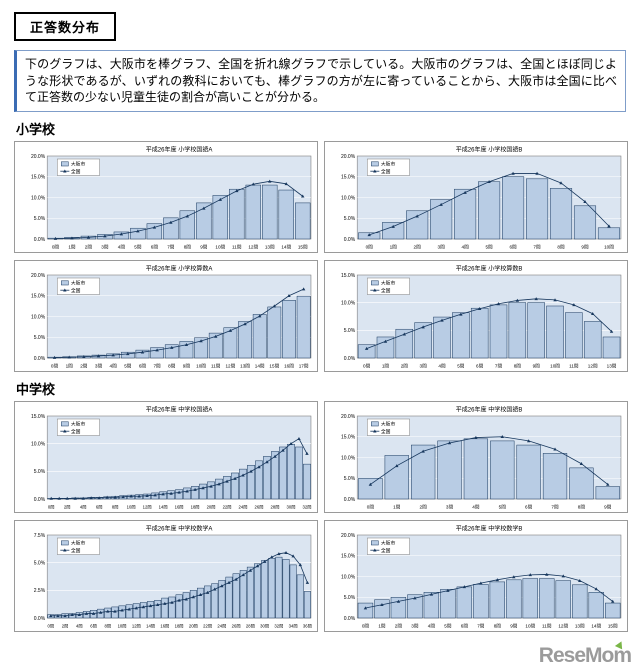 The width and height of the screenshot is (640, 669). Describe the element at coordinates (179, 409) in the screenshot. I see `svg-text: 平成26年度 中学校国語A` at that location.